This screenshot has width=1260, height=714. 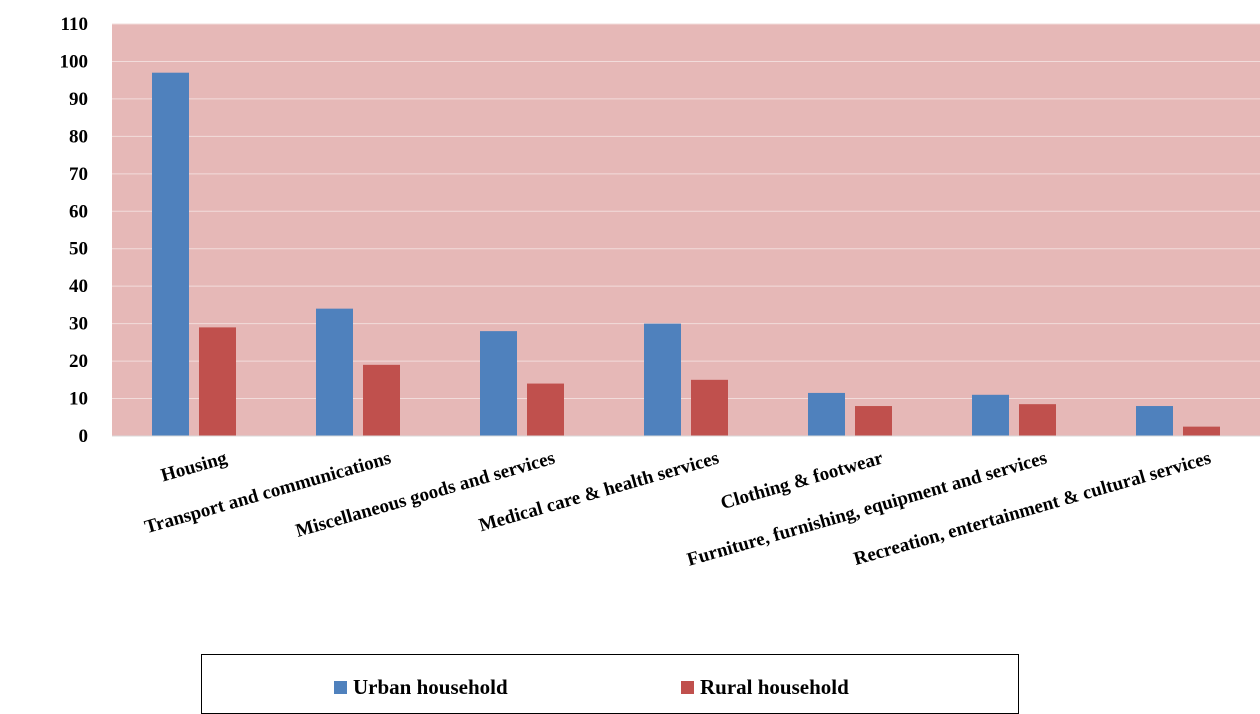 I want to click on y-tick-label: 30, so click(x=78, y=324).